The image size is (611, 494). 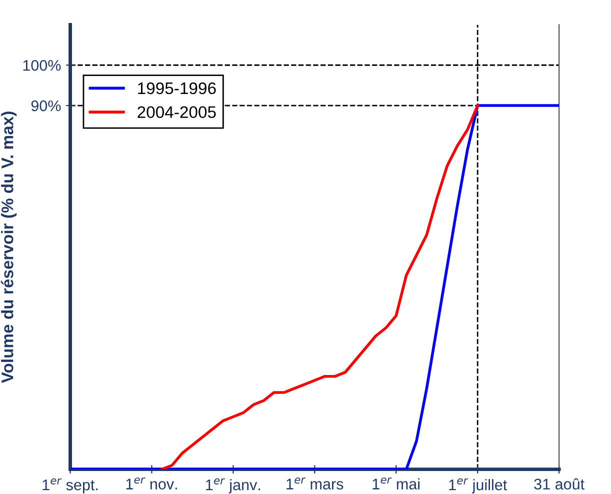 I want to click on x-tick-label: 1$^{er}$ juillet, so click(x=478, y=486).